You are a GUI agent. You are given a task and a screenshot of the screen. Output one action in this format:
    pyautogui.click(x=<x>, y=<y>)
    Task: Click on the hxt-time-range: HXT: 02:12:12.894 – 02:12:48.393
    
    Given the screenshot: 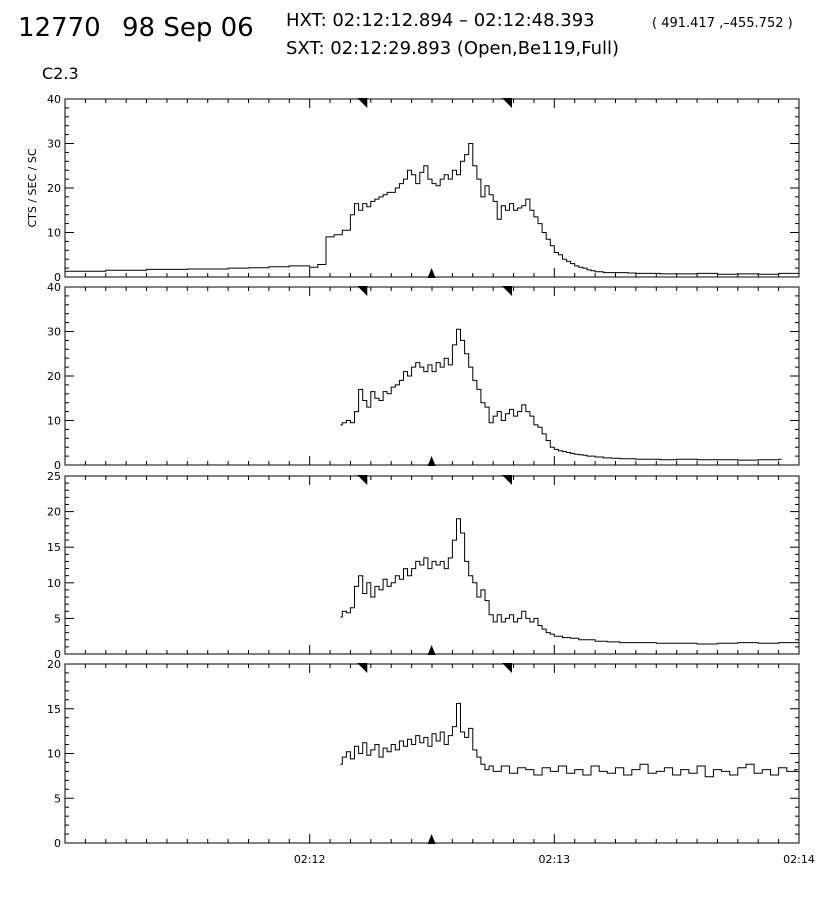 What is the action you would take?
    pyautogui.click(x=440, y=20)
    